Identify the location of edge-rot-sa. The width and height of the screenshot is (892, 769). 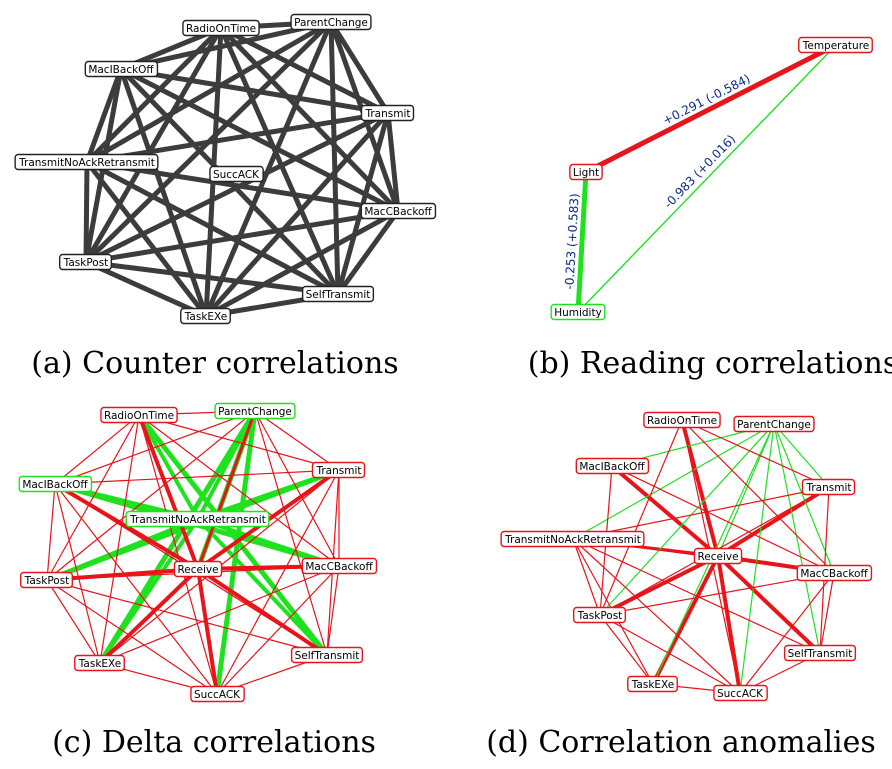
(178, 554).